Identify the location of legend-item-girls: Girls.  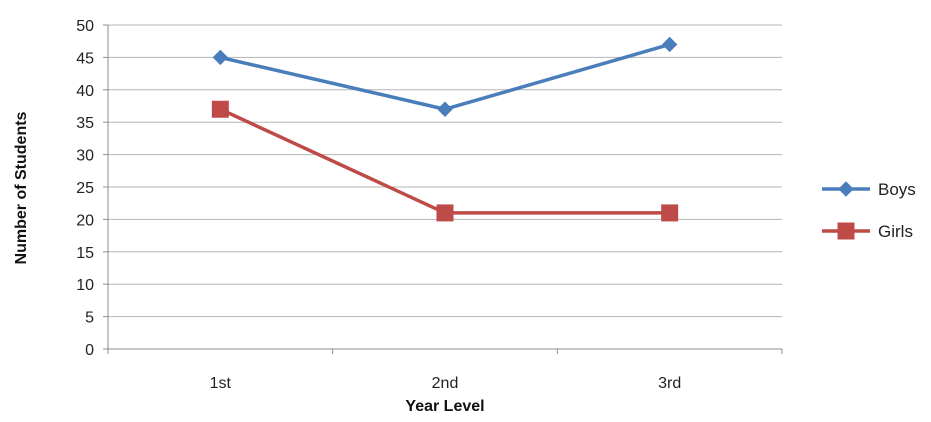
(867, 231).